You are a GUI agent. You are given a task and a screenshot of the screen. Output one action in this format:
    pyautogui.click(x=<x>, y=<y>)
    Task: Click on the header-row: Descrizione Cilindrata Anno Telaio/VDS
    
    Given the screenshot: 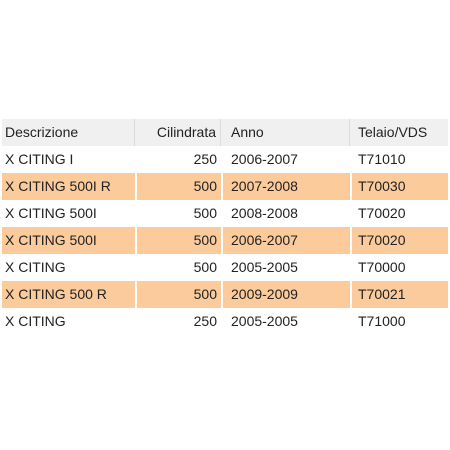 What is the action you would take?
    pyautogui.click(x=225, y=132)
    